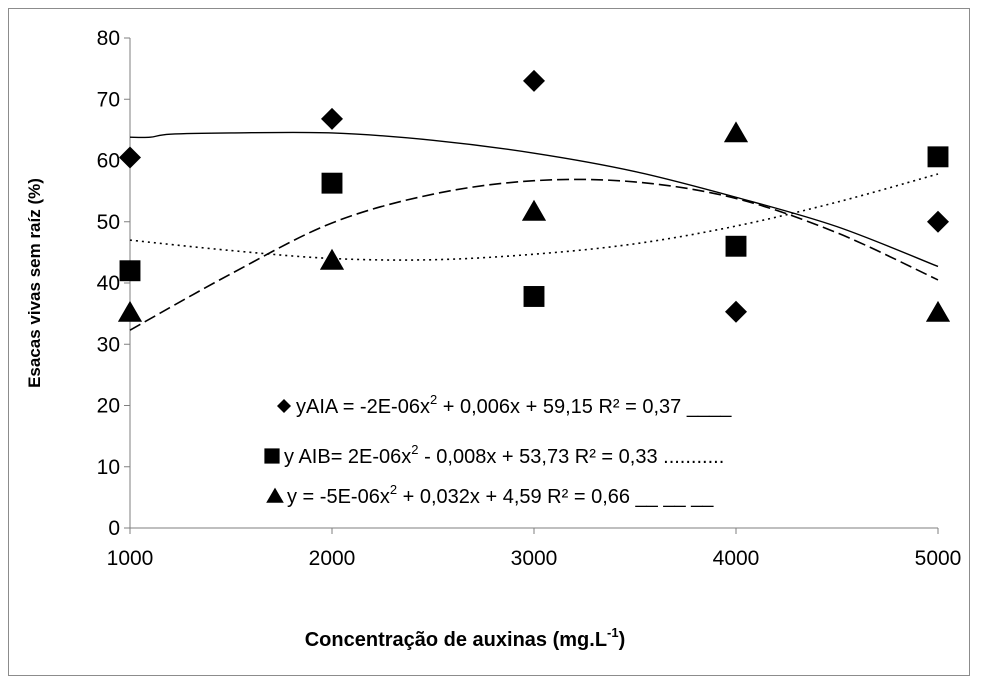  Describe the element at coordinates (108, 161) in the screenshot. I see `y-tick-label: 60` at that location.